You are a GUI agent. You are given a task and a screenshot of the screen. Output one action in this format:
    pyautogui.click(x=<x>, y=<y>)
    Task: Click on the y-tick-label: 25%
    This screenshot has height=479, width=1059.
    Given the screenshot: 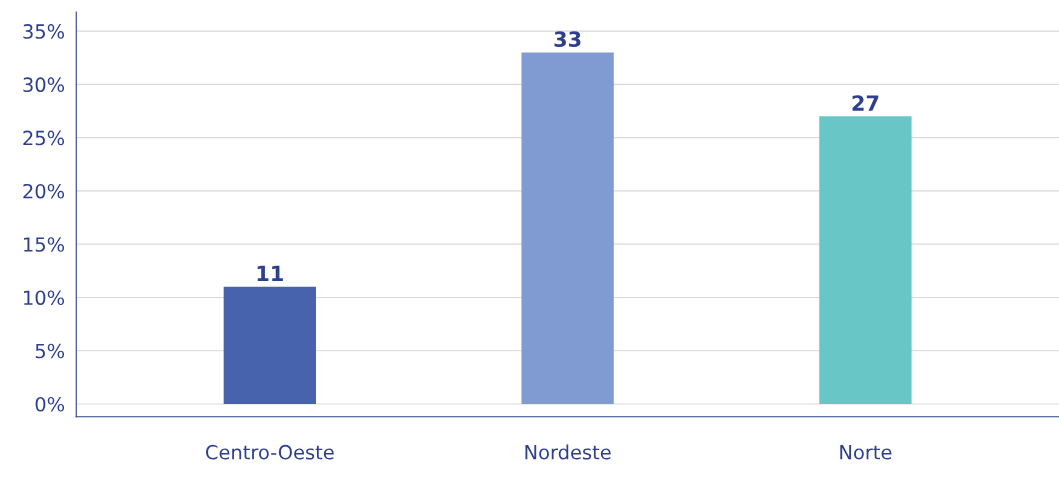 What is the action you would take?
    pyautogui.click(x=44, y=138)
    